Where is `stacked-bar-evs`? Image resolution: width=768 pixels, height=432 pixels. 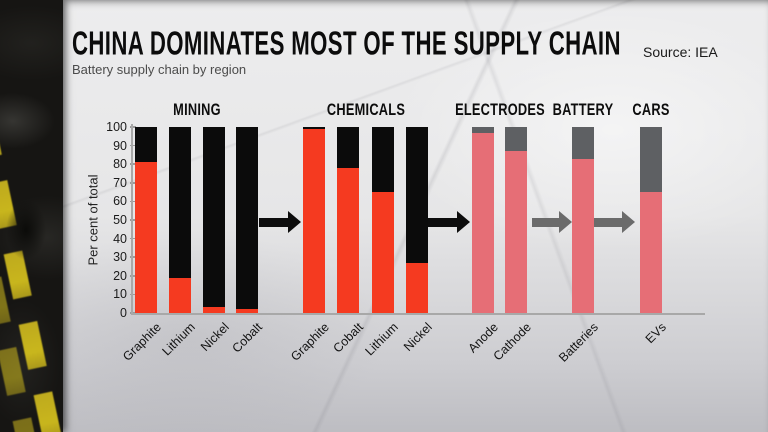
stacked-bar-evs is located at coordinates (651, 220).